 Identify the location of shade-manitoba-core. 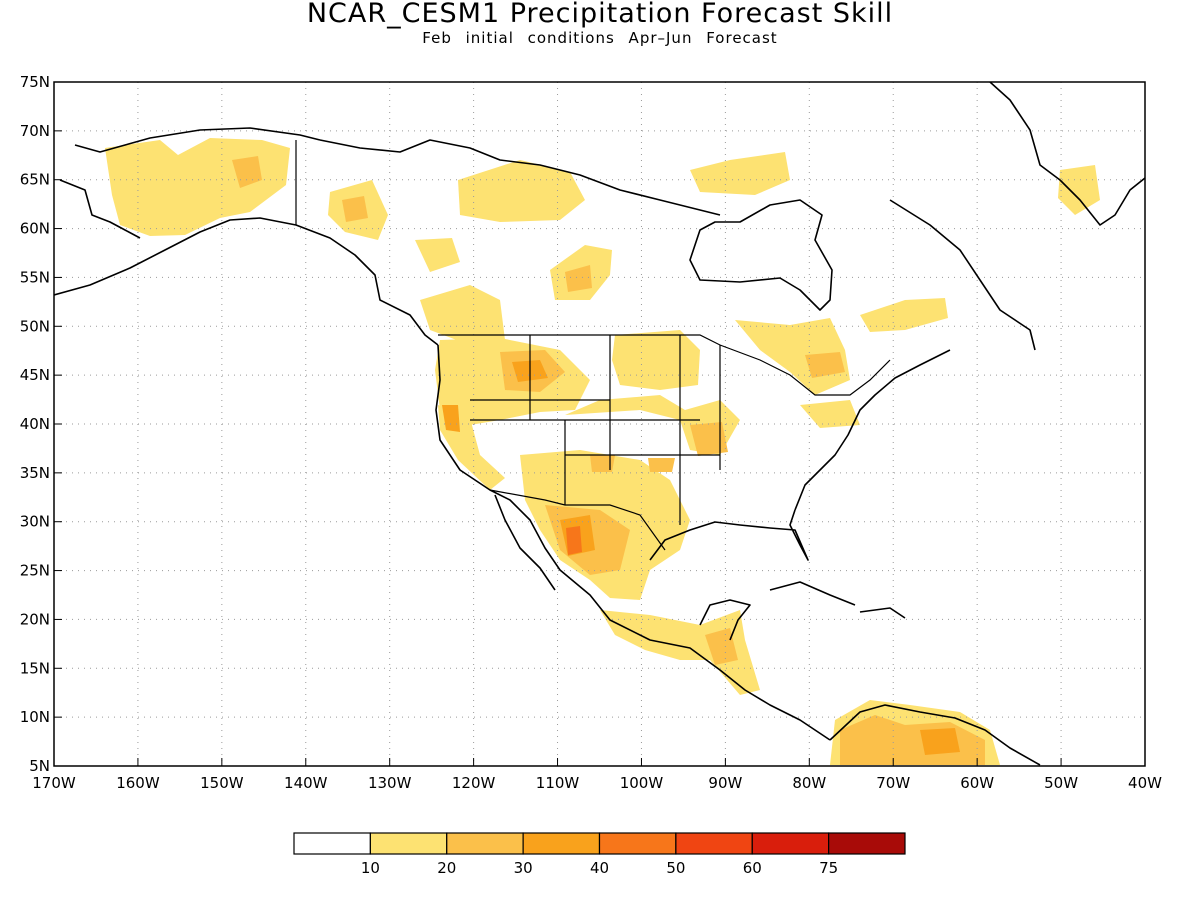
(578, 278).